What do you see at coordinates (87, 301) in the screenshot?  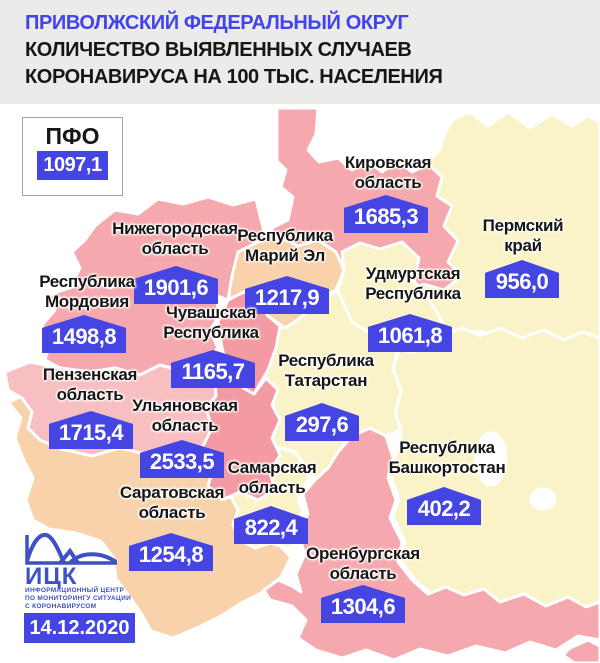 I see `region-label-line: Мордовия` at bounding box center [87, 301].